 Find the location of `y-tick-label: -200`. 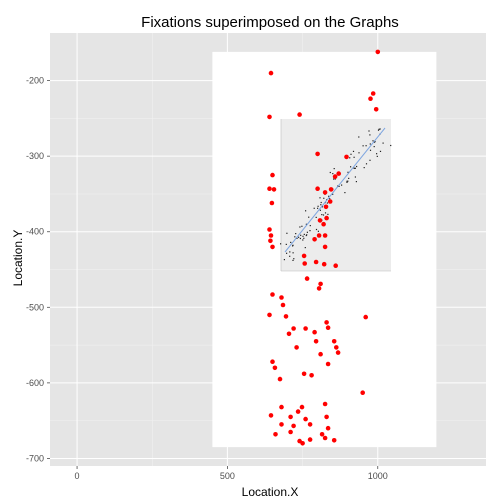

y-tick-label: -200 is located at coordinates (35, 81).